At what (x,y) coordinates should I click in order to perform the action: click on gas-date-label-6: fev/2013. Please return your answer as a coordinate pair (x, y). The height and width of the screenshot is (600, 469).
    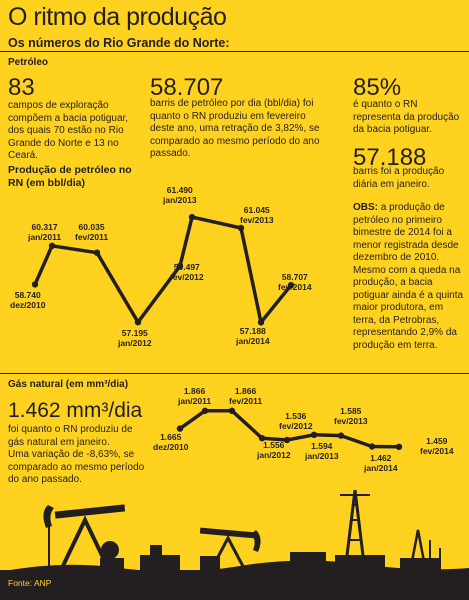
    Looking at the image, I should click on (351, 421).